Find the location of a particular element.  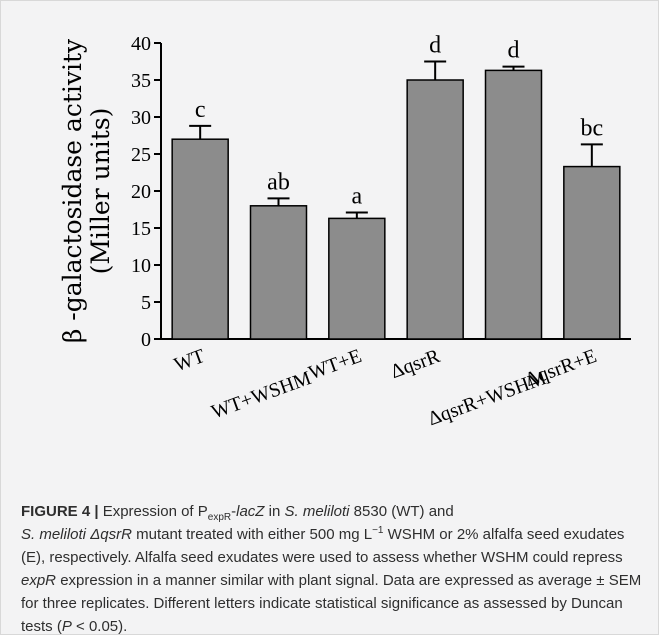

significance-label: c is located at coordinates (200, 110).